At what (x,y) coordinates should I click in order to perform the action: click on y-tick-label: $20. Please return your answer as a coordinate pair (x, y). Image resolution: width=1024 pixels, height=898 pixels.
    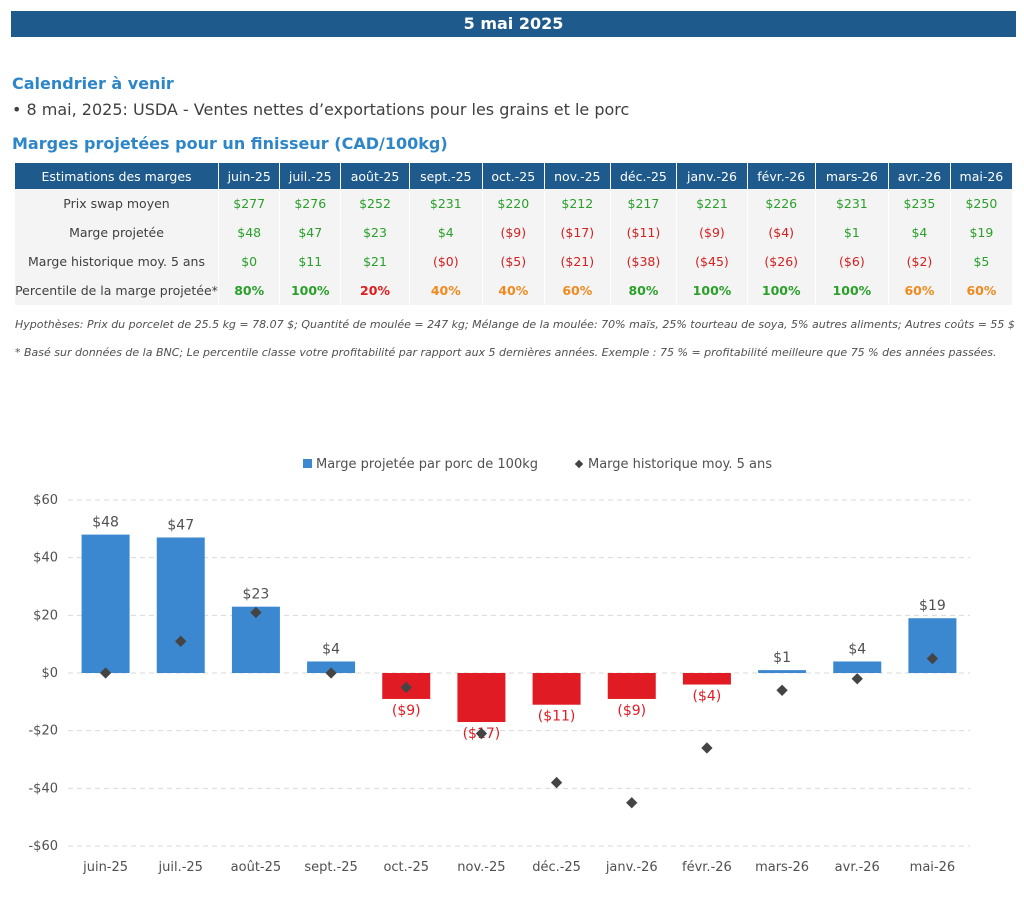
    Looking at the image, I should click on (45, 615).